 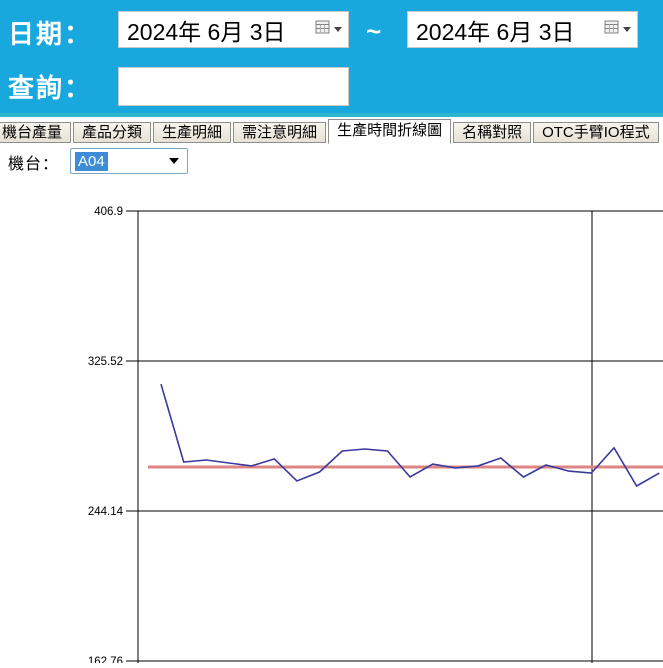 What do you see at coordinates (36, 132) in the screenshot?
I see `tab-machine-output: 機台產量` at bounding box center [36, 132].